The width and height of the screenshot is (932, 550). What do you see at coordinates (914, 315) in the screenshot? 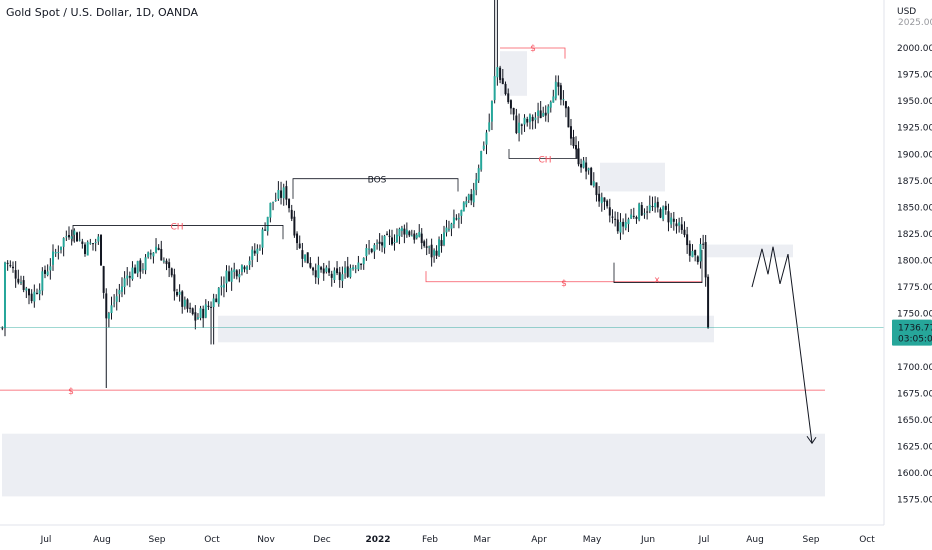
I see `price-tick: 1750.000` at bounding box center [914, 315].